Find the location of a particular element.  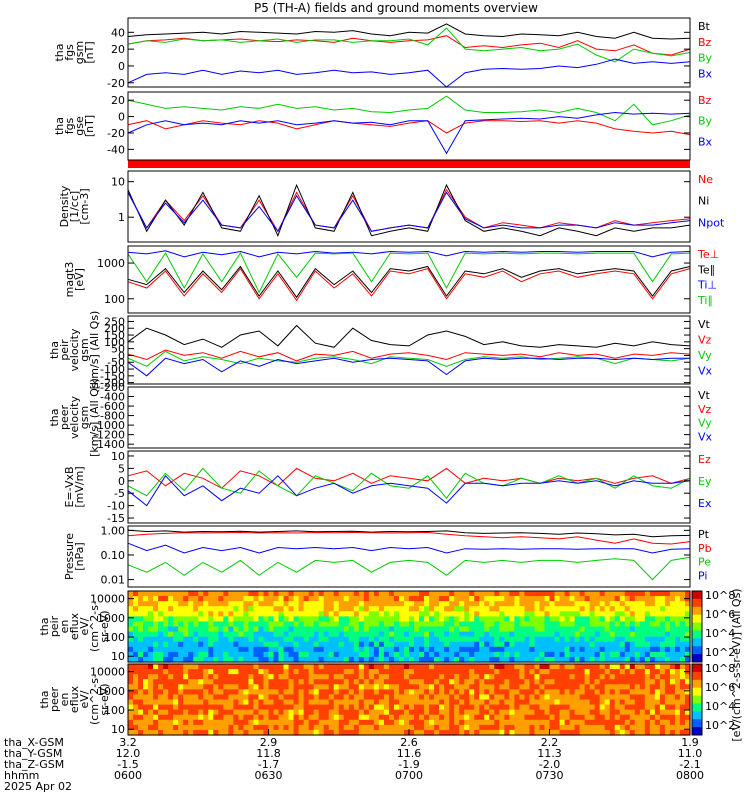

legend-item: Bz is located at coordinates (705, 42).